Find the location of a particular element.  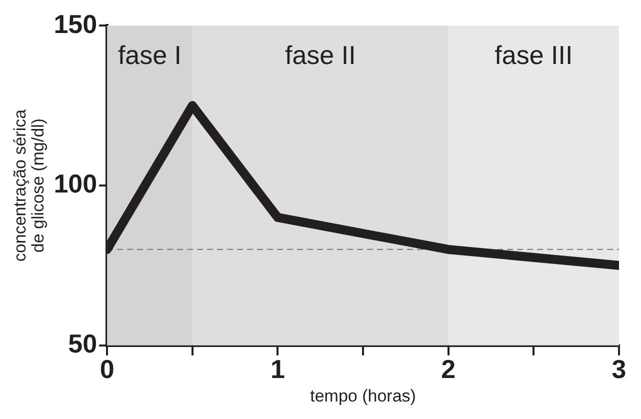

y-tick-label: 150 is located at coordinates (76, 23).